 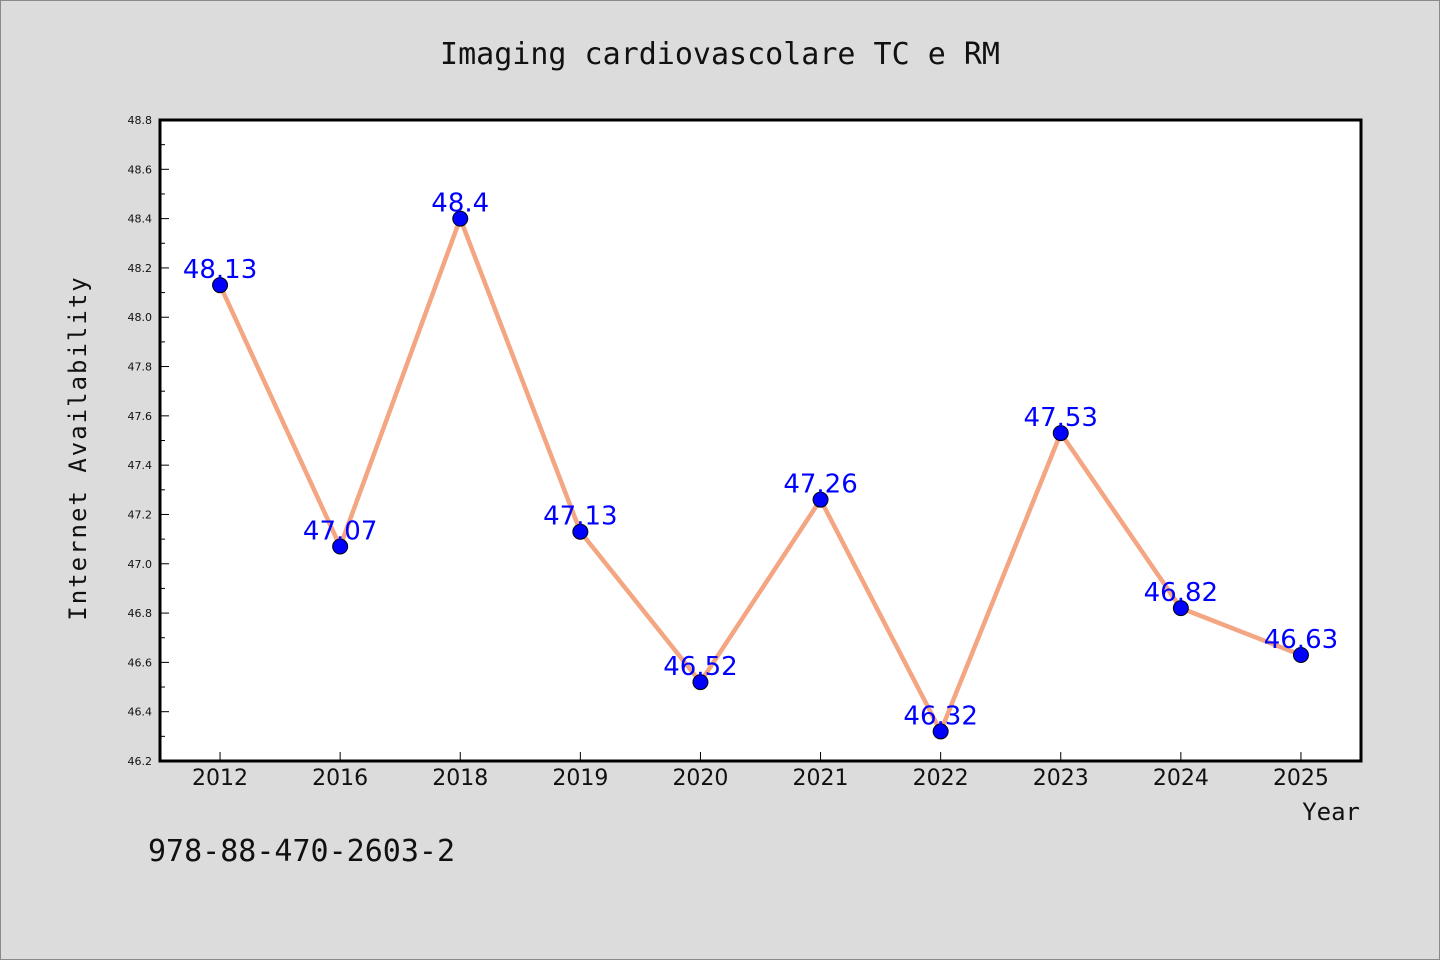 What do you see at coordinates (140, 662) in the screenshot?
I see `y-tick-label: 46.6` at bounding box center [140, 662].